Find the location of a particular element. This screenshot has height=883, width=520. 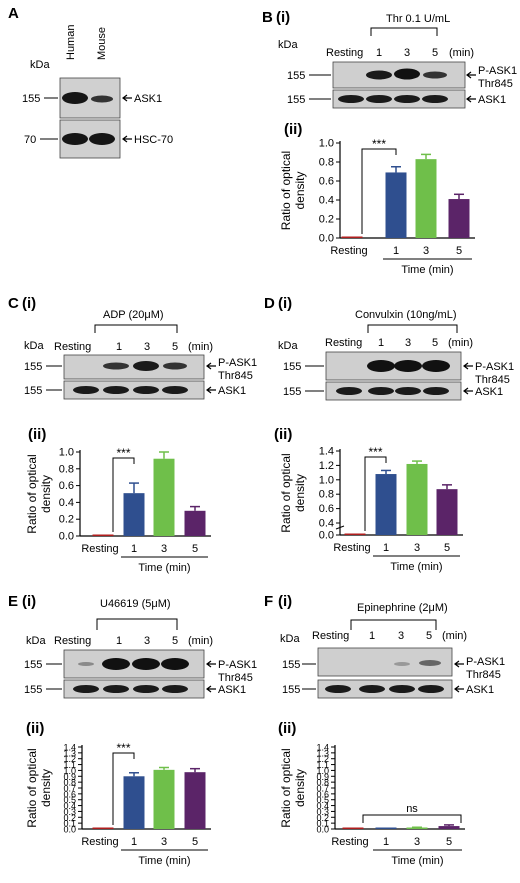

x-label-f: 3 is located at coordinates (417, 842).